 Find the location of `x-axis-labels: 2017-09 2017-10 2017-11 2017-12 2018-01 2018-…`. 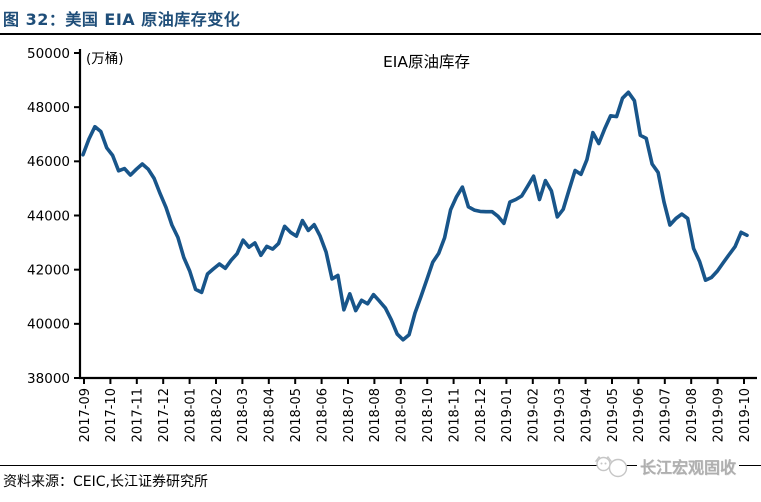

x-axis-labels: 2017-09 2017-10 2017-11 2017-12 2018-01 2018-… is located at coordinates (415, 415).